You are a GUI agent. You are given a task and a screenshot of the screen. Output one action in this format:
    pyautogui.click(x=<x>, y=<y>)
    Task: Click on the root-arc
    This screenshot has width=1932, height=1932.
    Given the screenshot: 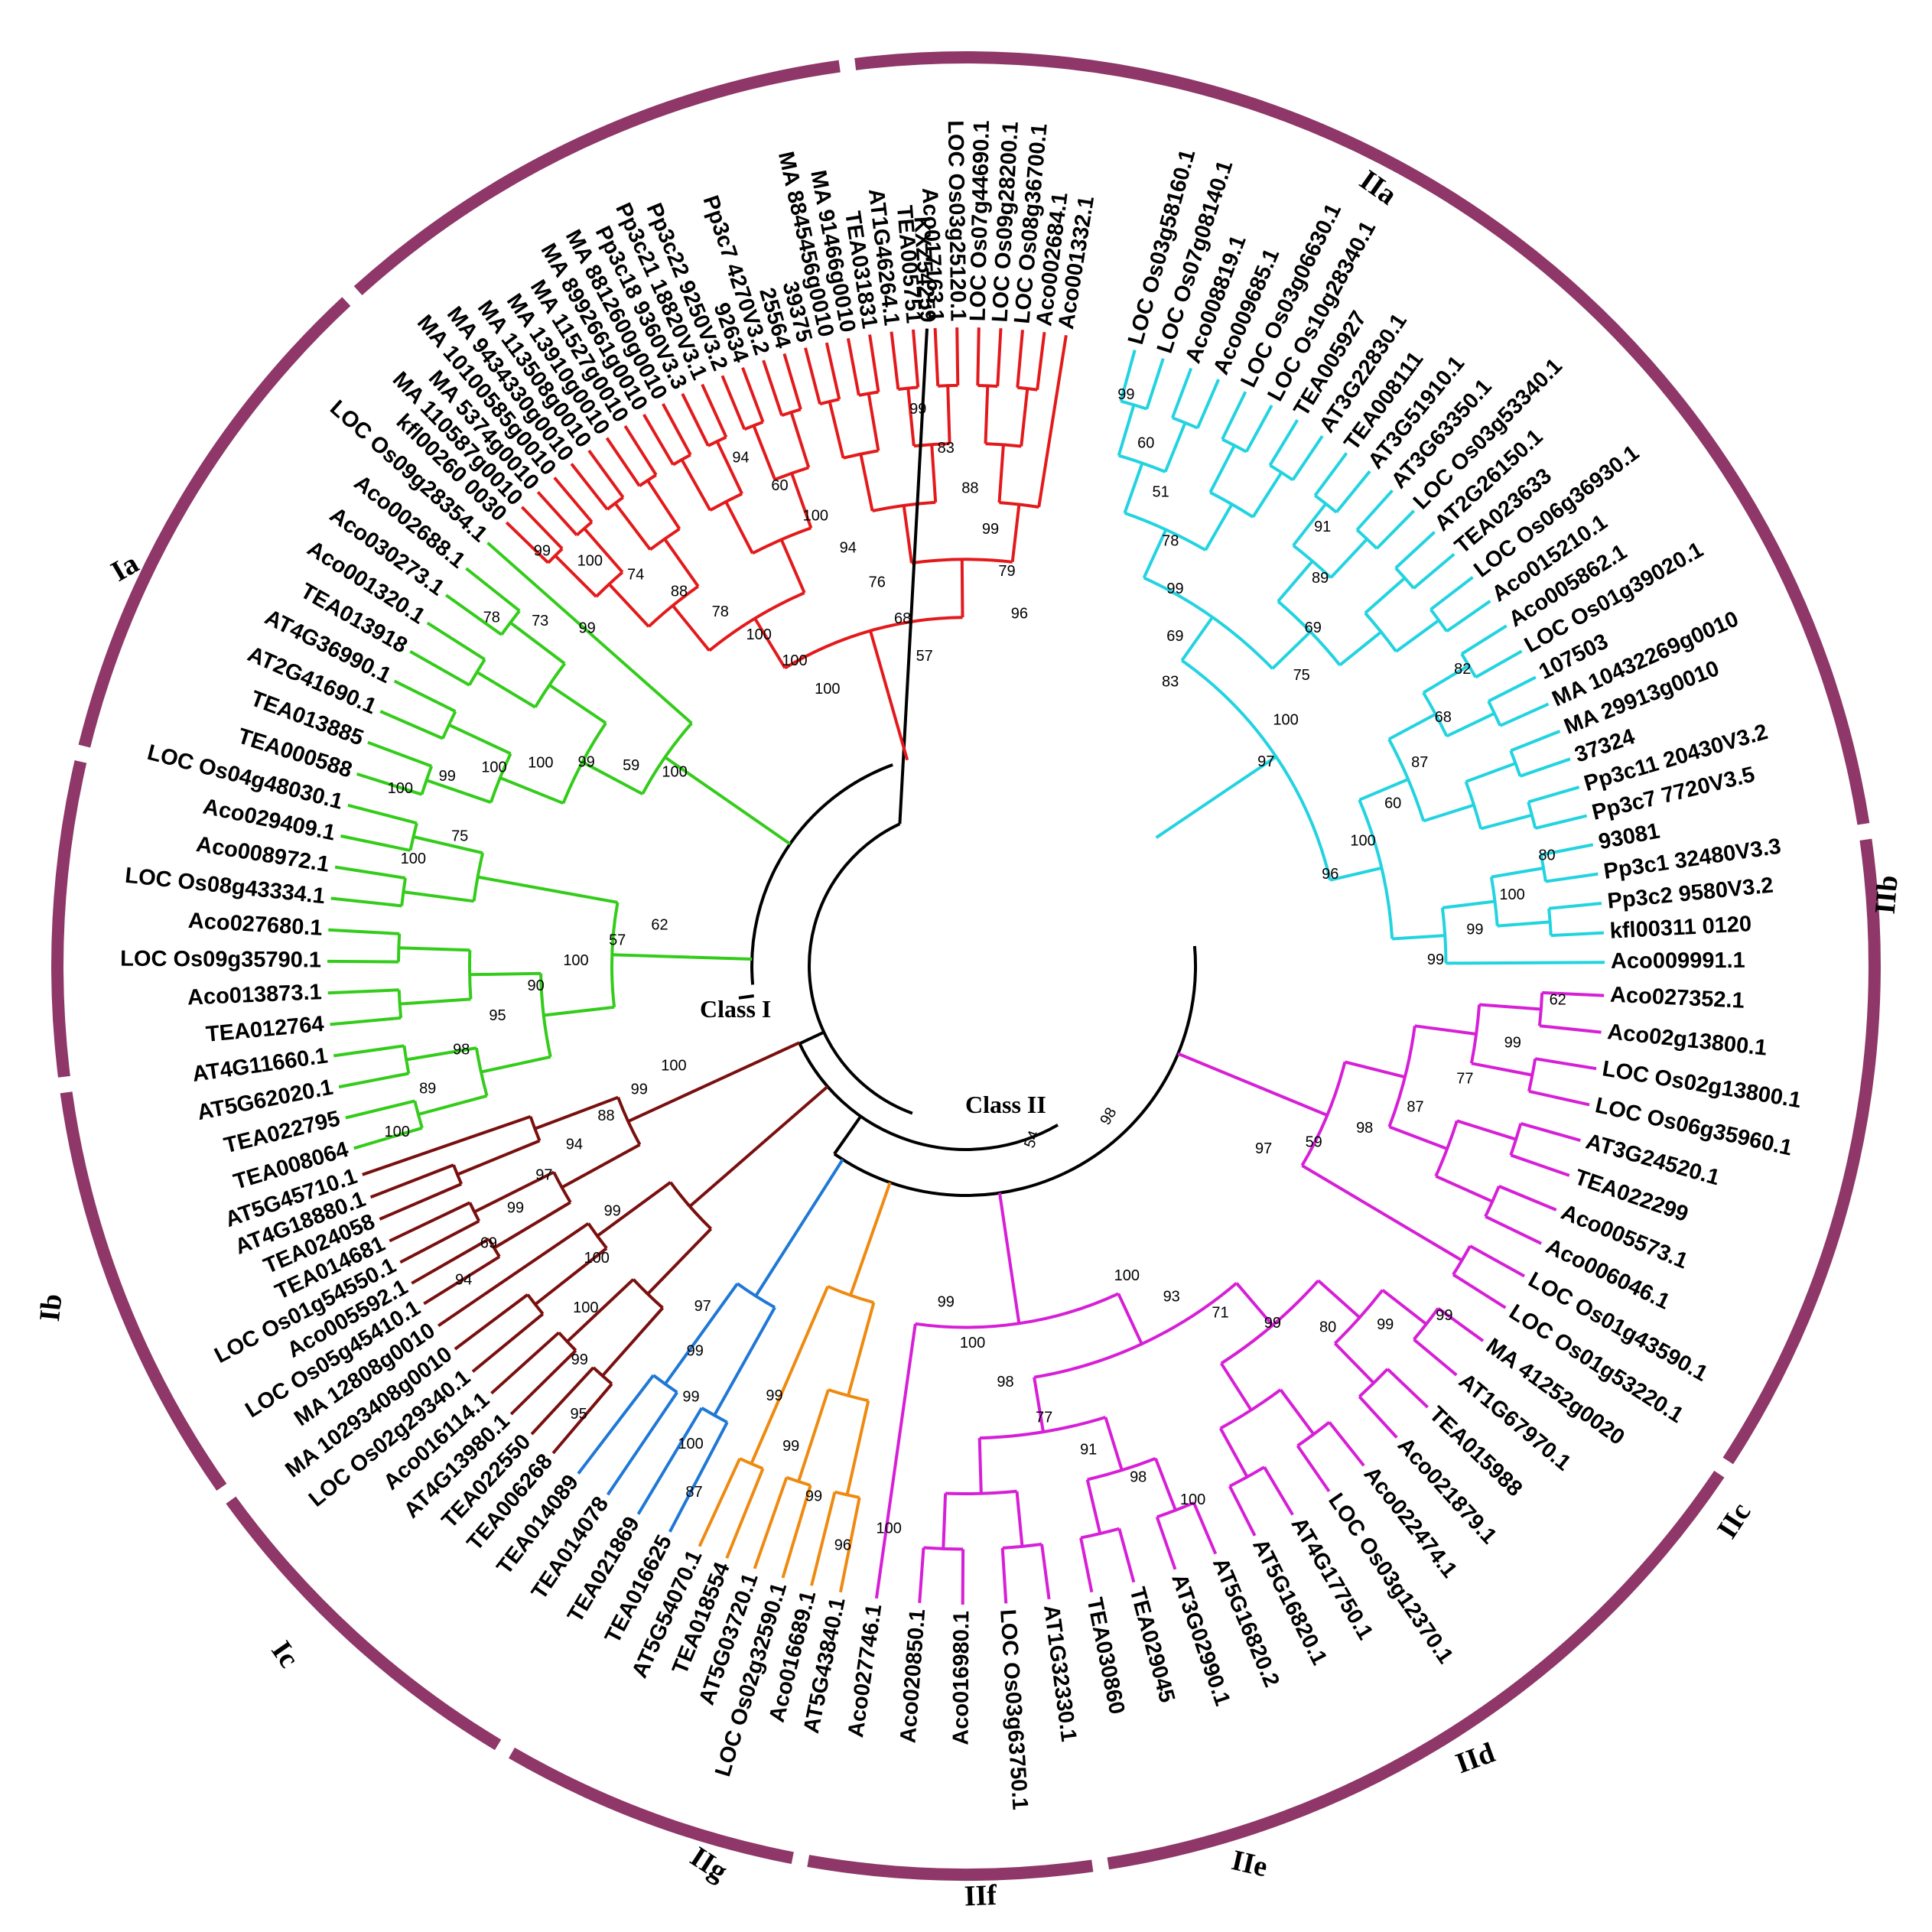 What is the action you would take?
    pyautogui.click(x=857, y=874)
    